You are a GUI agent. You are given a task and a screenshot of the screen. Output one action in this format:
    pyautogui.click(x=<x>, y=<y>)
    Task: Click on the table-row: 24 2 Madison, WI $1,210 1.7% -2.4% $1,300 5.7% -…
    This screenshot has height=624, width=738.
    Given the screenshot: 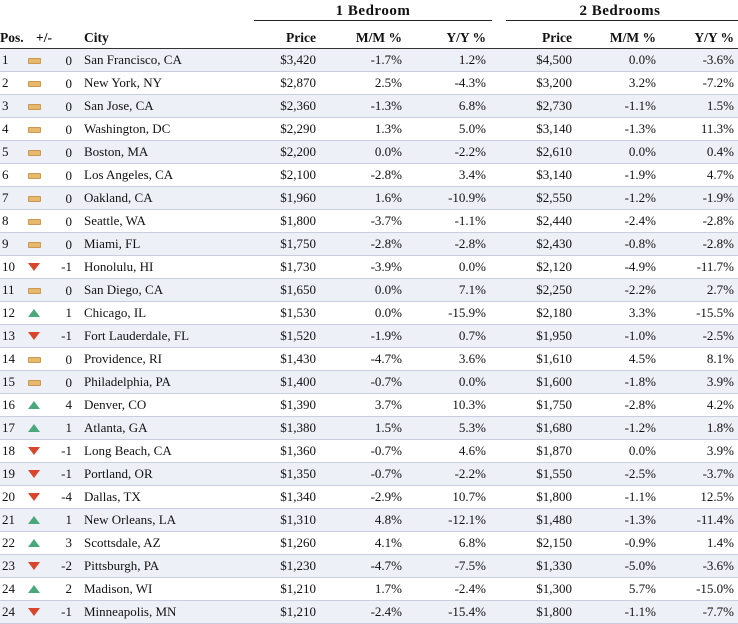 What is the action you would take?
    pyautogui.click(x=369, y=589)
    